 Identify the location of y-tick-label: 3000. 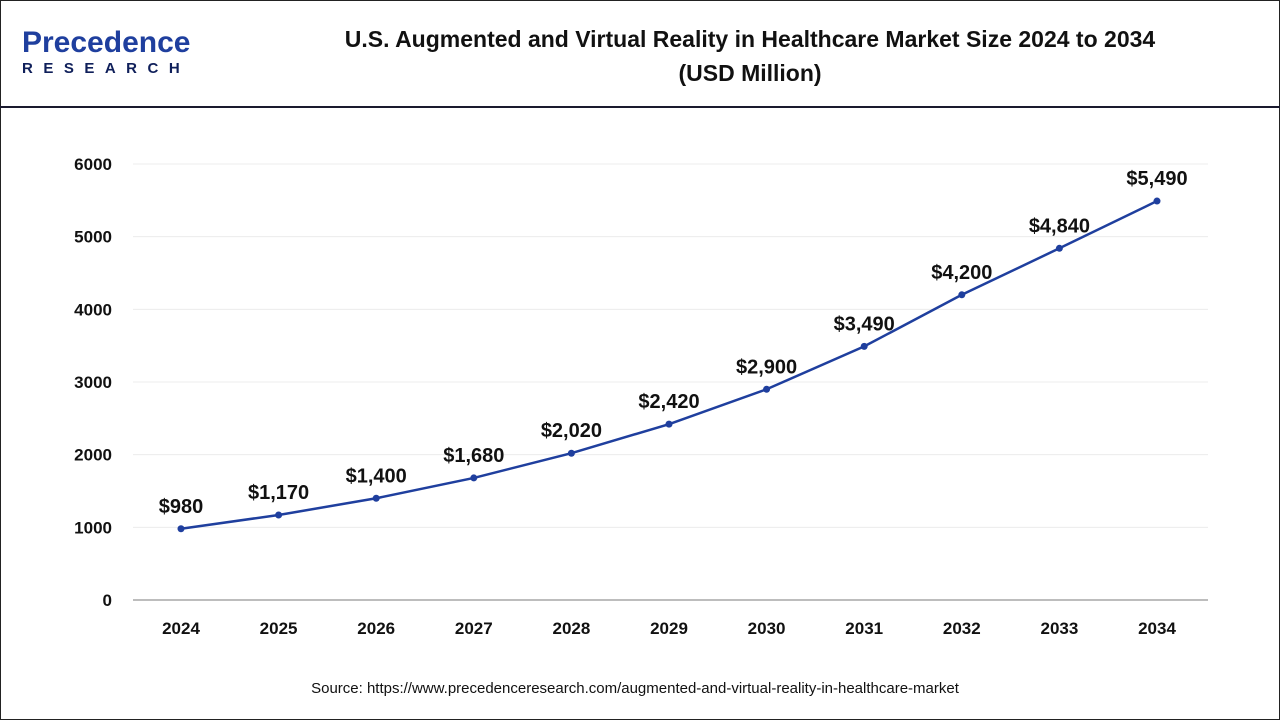
(93, 382).